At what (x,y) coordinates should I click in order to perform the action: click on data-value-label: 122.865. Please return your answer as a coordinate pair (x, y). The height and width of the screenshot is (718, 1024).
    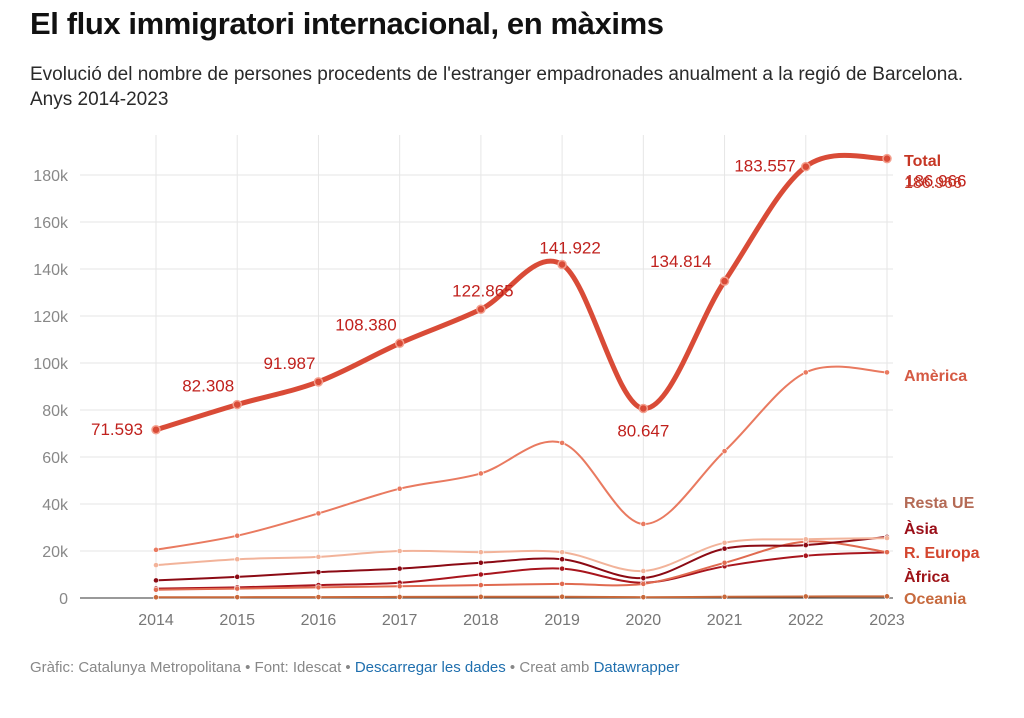
    Looking at the image, I should click on (482, 290).